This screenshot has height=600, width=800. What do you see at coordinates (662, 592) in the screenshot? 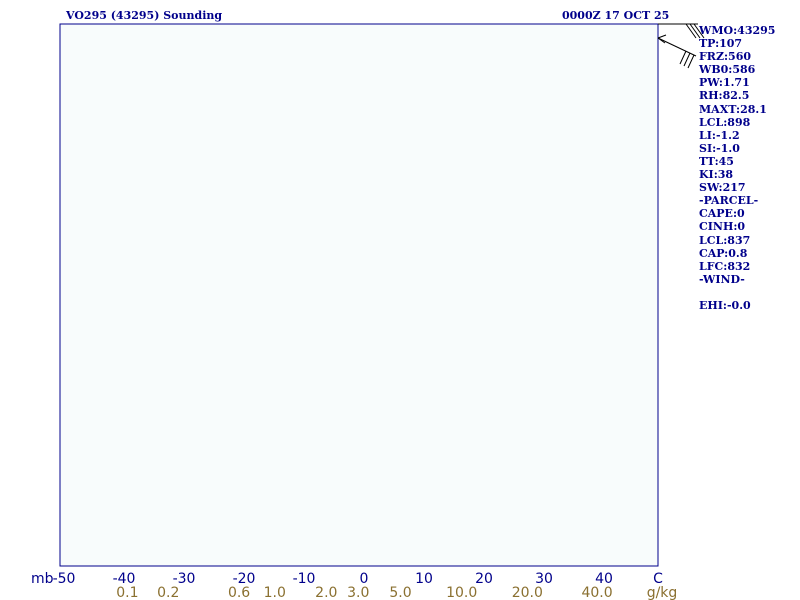
I see `mixing-ratio-tick-label: g/kg` at bounding box center [662, 592].